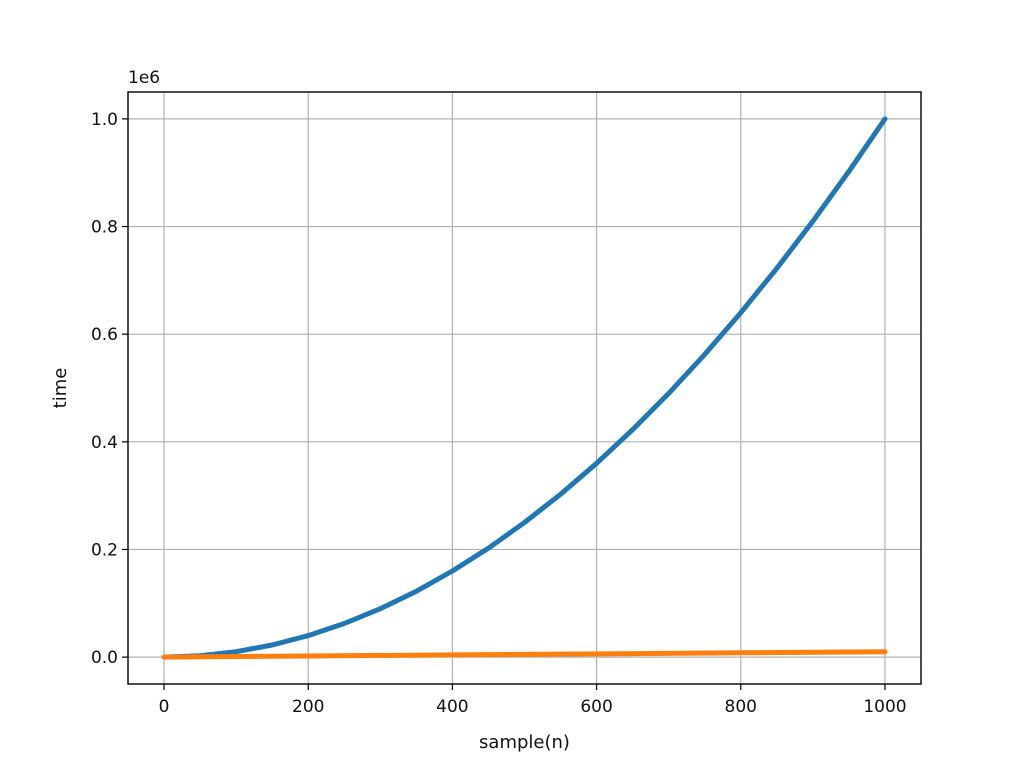  I want to click on y-tick-label: 0.2, so click(104, 550).